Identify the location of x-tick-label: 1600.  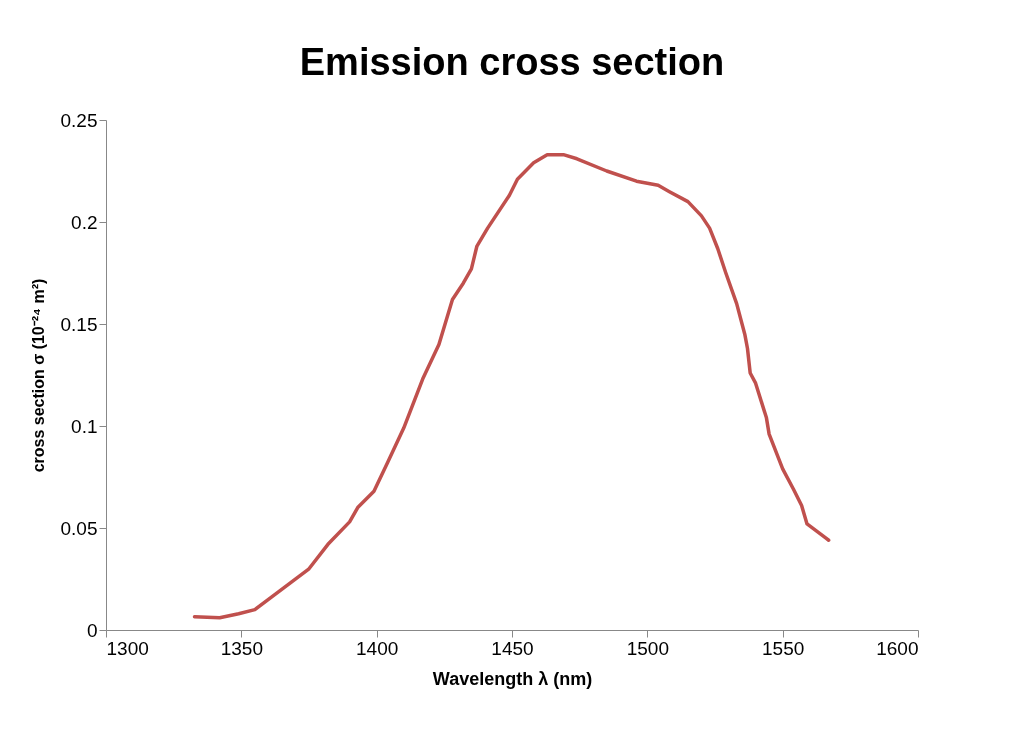
(897, 648).